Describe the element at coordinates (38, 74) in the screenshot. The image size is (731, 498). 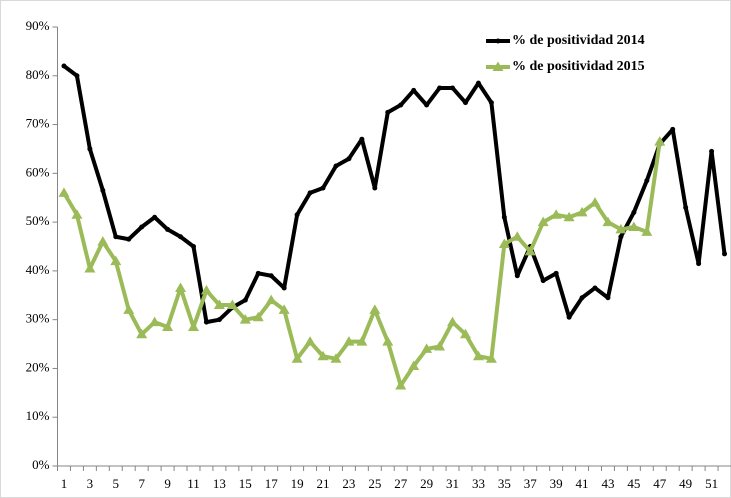
I see `y-tick-label: 80%` at that location.